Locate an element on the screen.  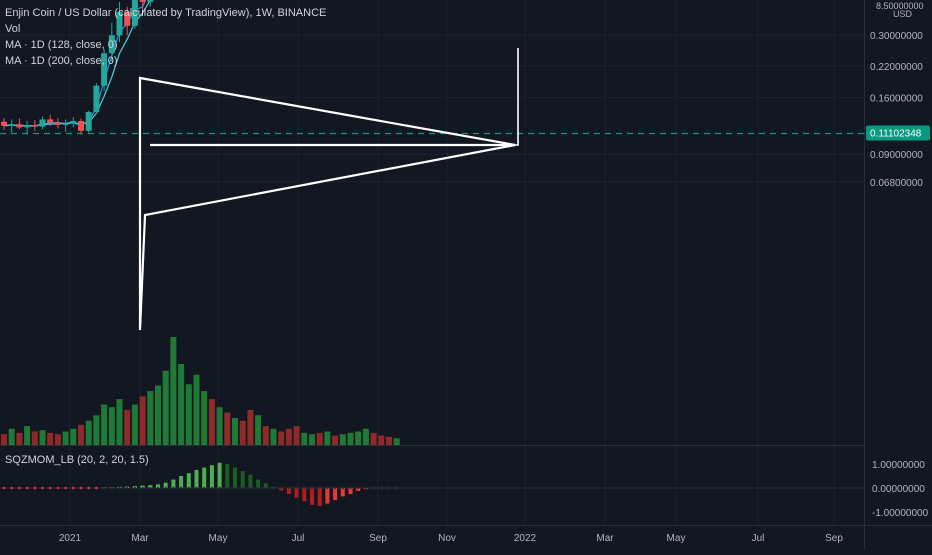
ma-200-legend: MA · 1D (200, close, 0) is located at coordinates (165, 61).